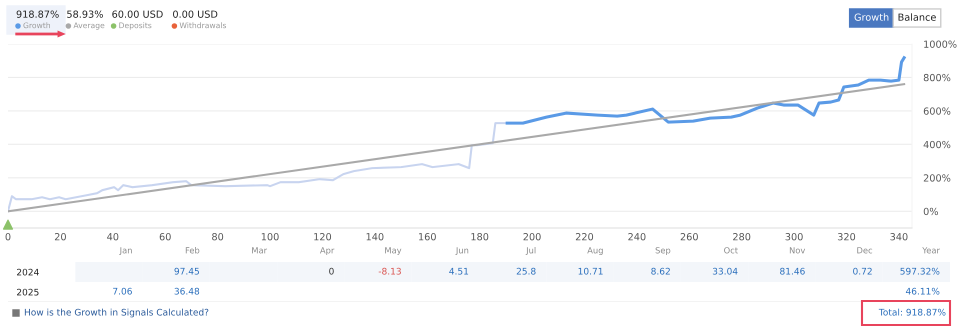 This screenshot has height=330, width=960. I want to click on y-tick-label: 600%, so click(937, 111).